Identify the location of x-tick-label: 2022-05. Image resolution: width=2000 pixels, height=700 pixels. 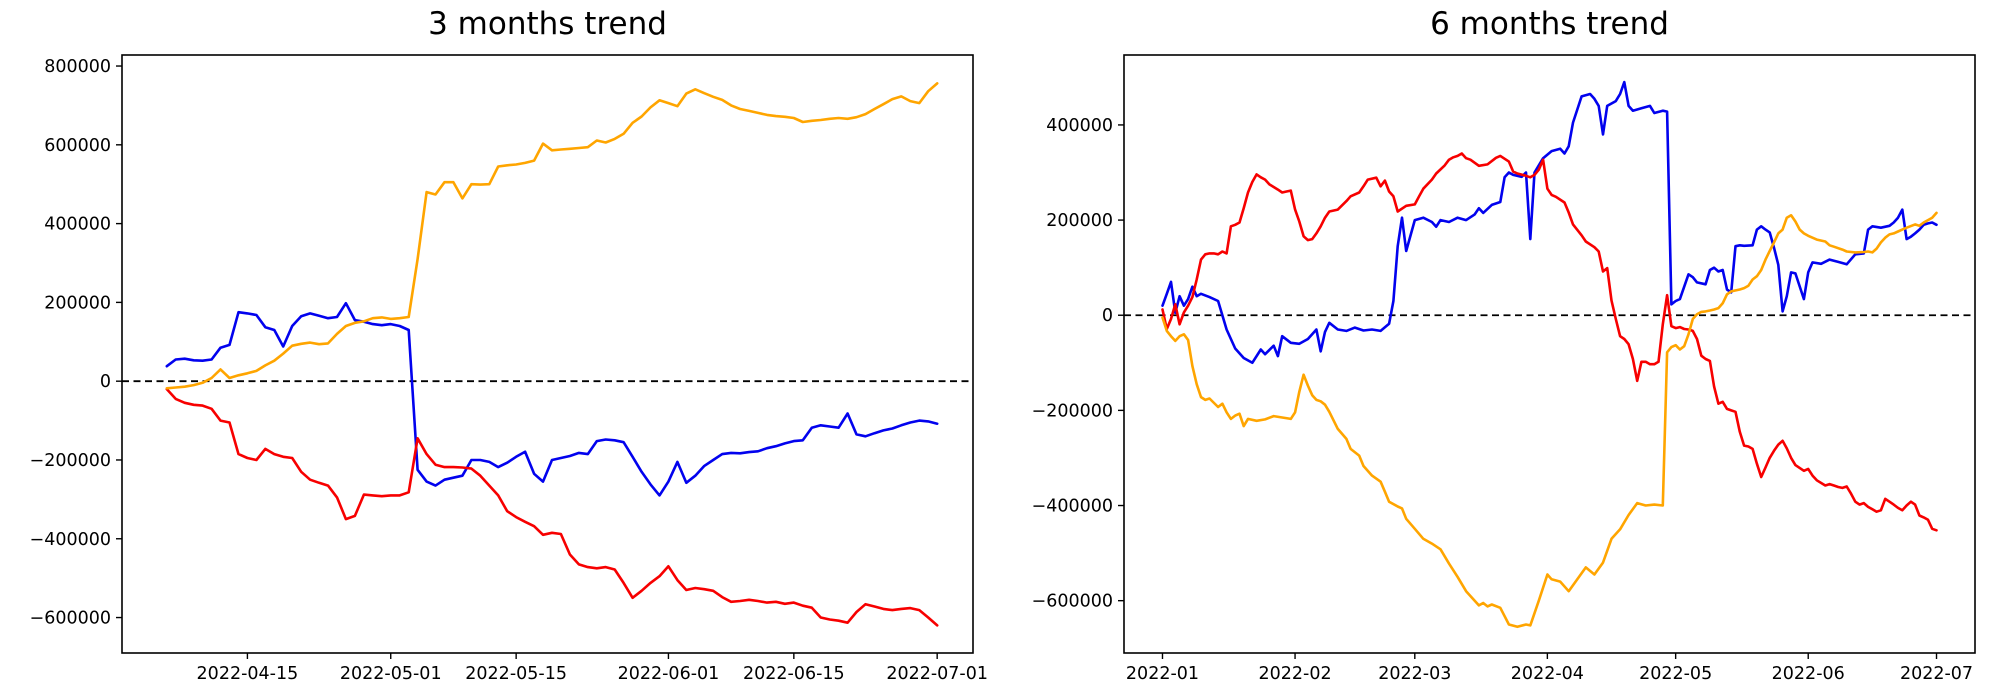
(1675, 674).